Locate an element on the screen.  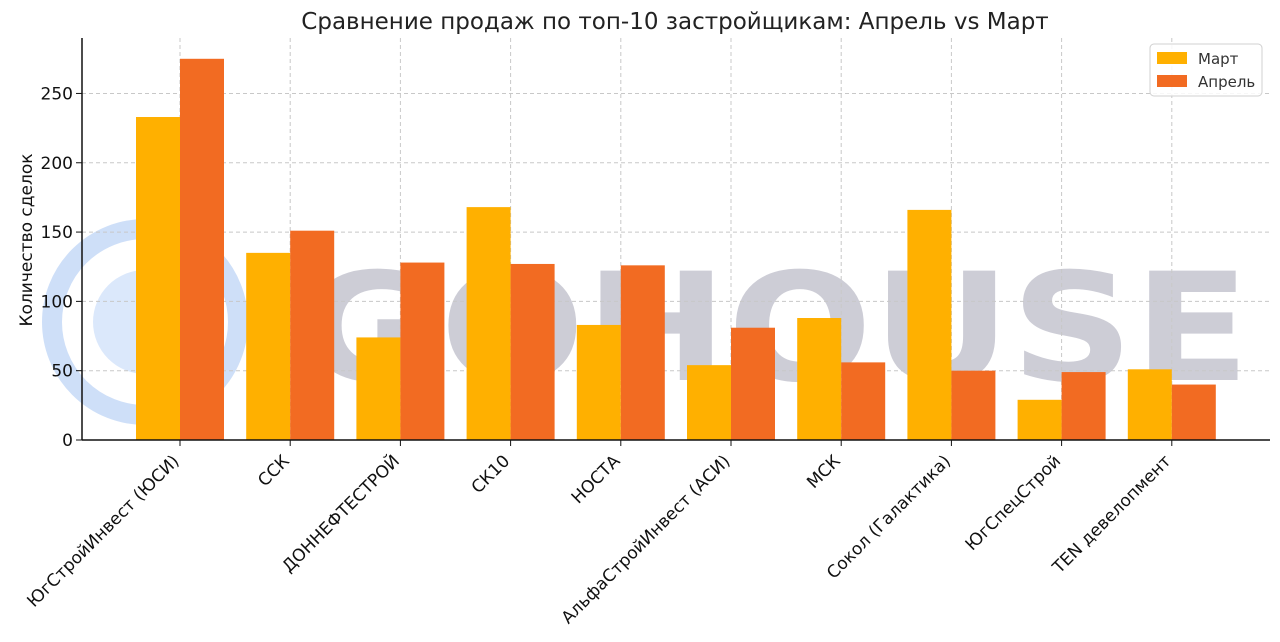
y-tick-label: 50 is located at coordinates (62, 372).